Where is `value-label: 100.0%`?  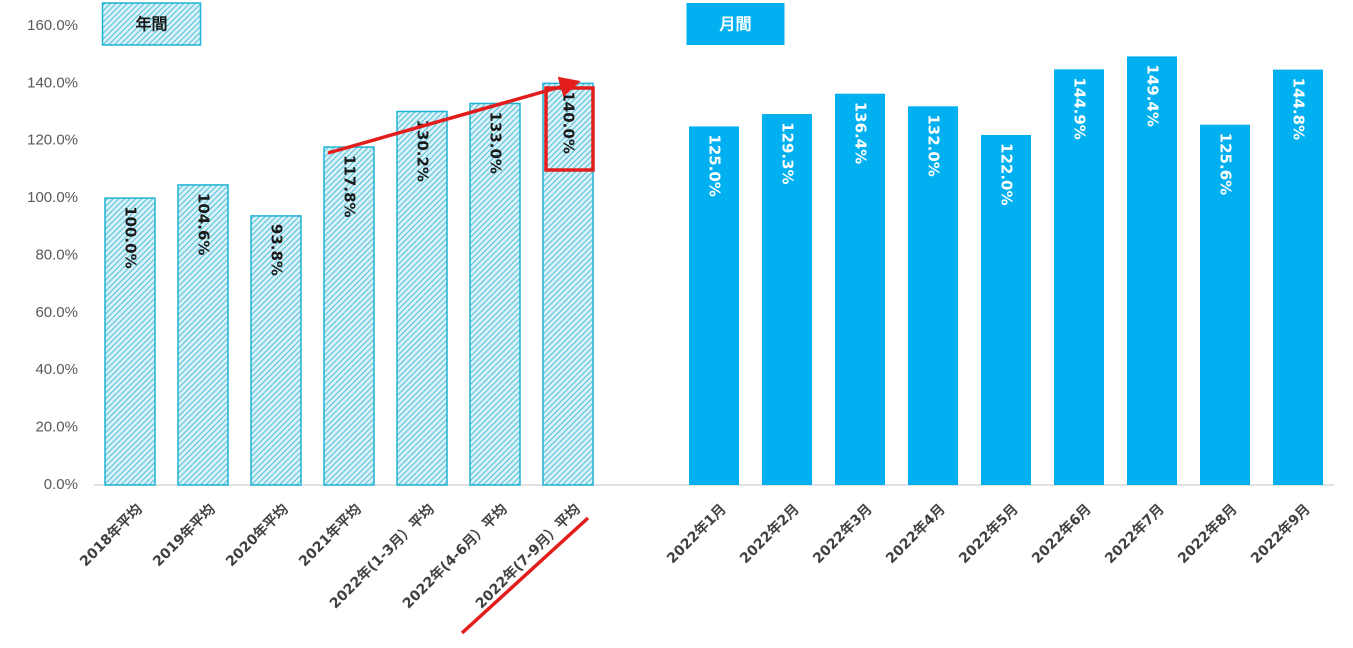
value-label: 100.0% is located at coordinates (131, 237).